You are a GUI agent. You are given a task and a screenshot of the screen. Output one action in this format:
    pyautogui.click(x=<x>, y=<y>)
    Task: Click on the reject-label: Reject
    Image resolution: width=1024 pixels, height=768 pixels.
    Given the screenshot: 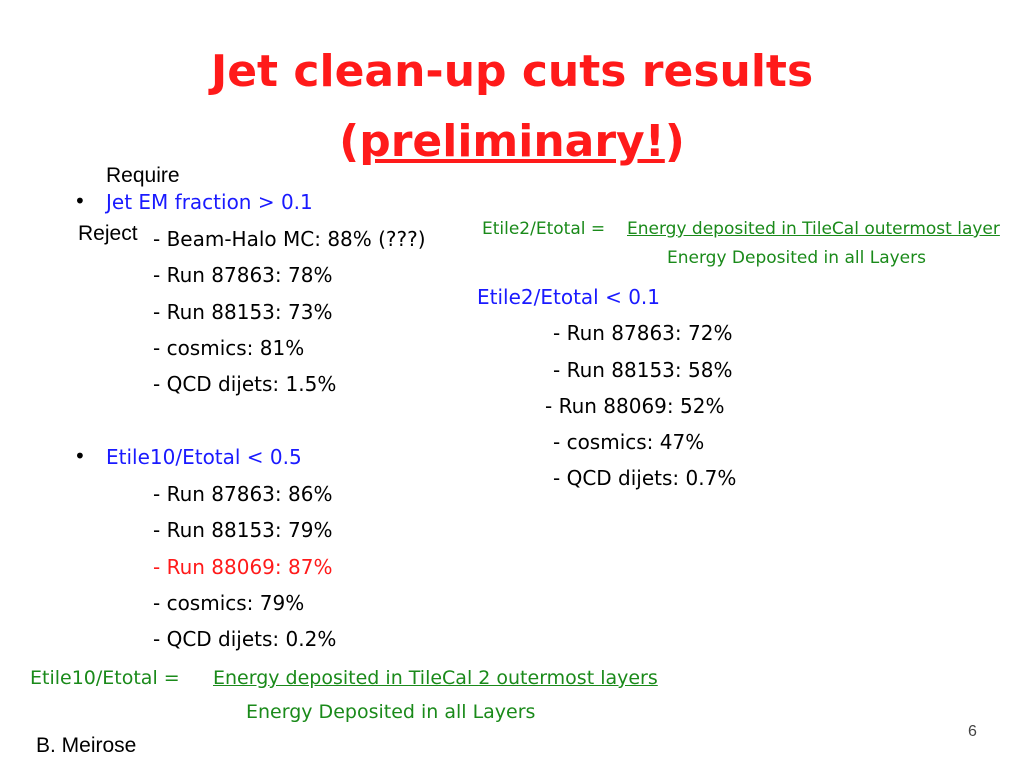 What is the action you would take?
    pyautogui.click(x=108, y=233)
    